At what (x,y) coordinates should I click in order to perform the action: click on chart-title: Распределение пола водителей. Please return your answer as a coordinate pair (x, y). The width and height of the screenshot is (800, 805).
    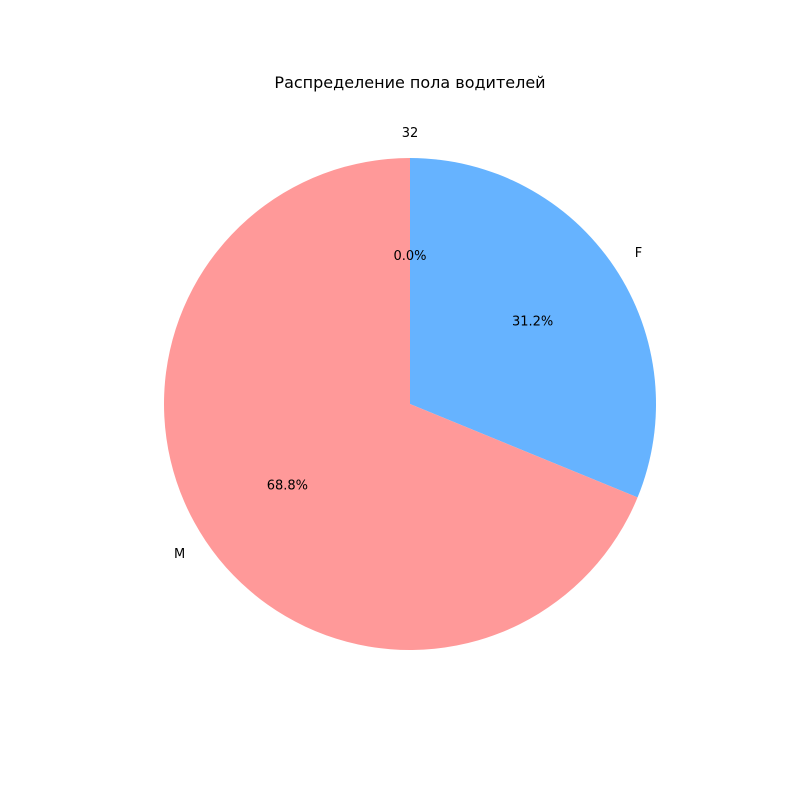
    Looking at the image, I should click on (409, 82).